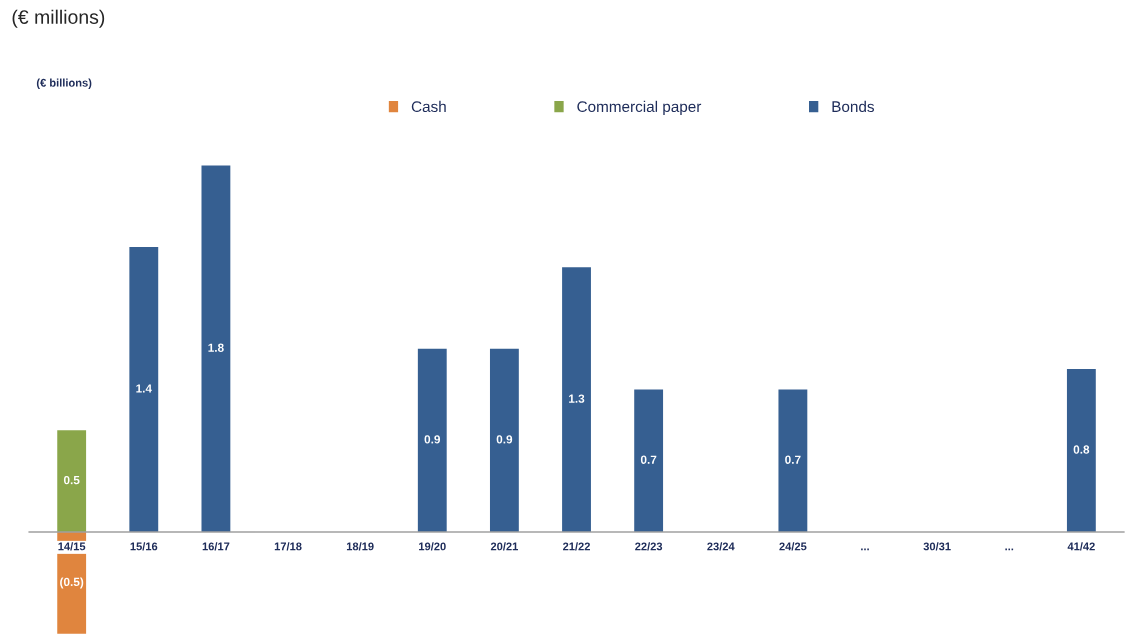 This screenshot has width=1136, height=644. I want to click on data-label: 1.8, so click(216, 347).